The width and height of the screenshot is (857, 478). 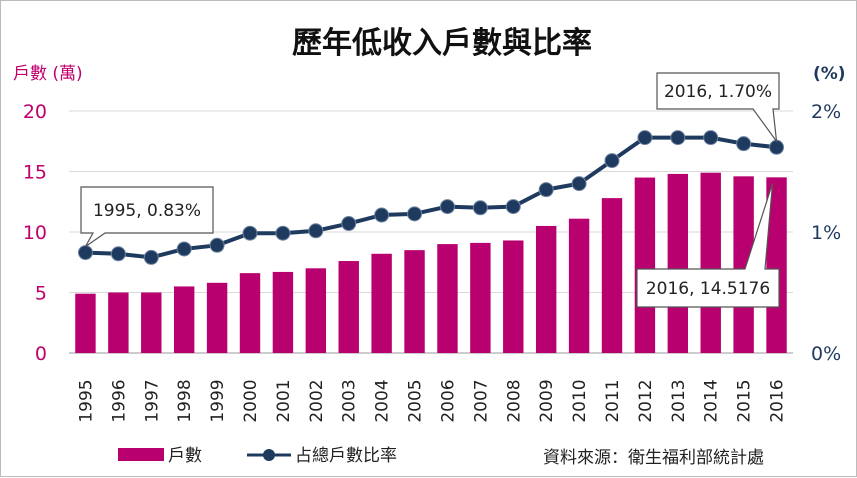 I want to click on left-tick-label: 10, so click(x=35, y=233).